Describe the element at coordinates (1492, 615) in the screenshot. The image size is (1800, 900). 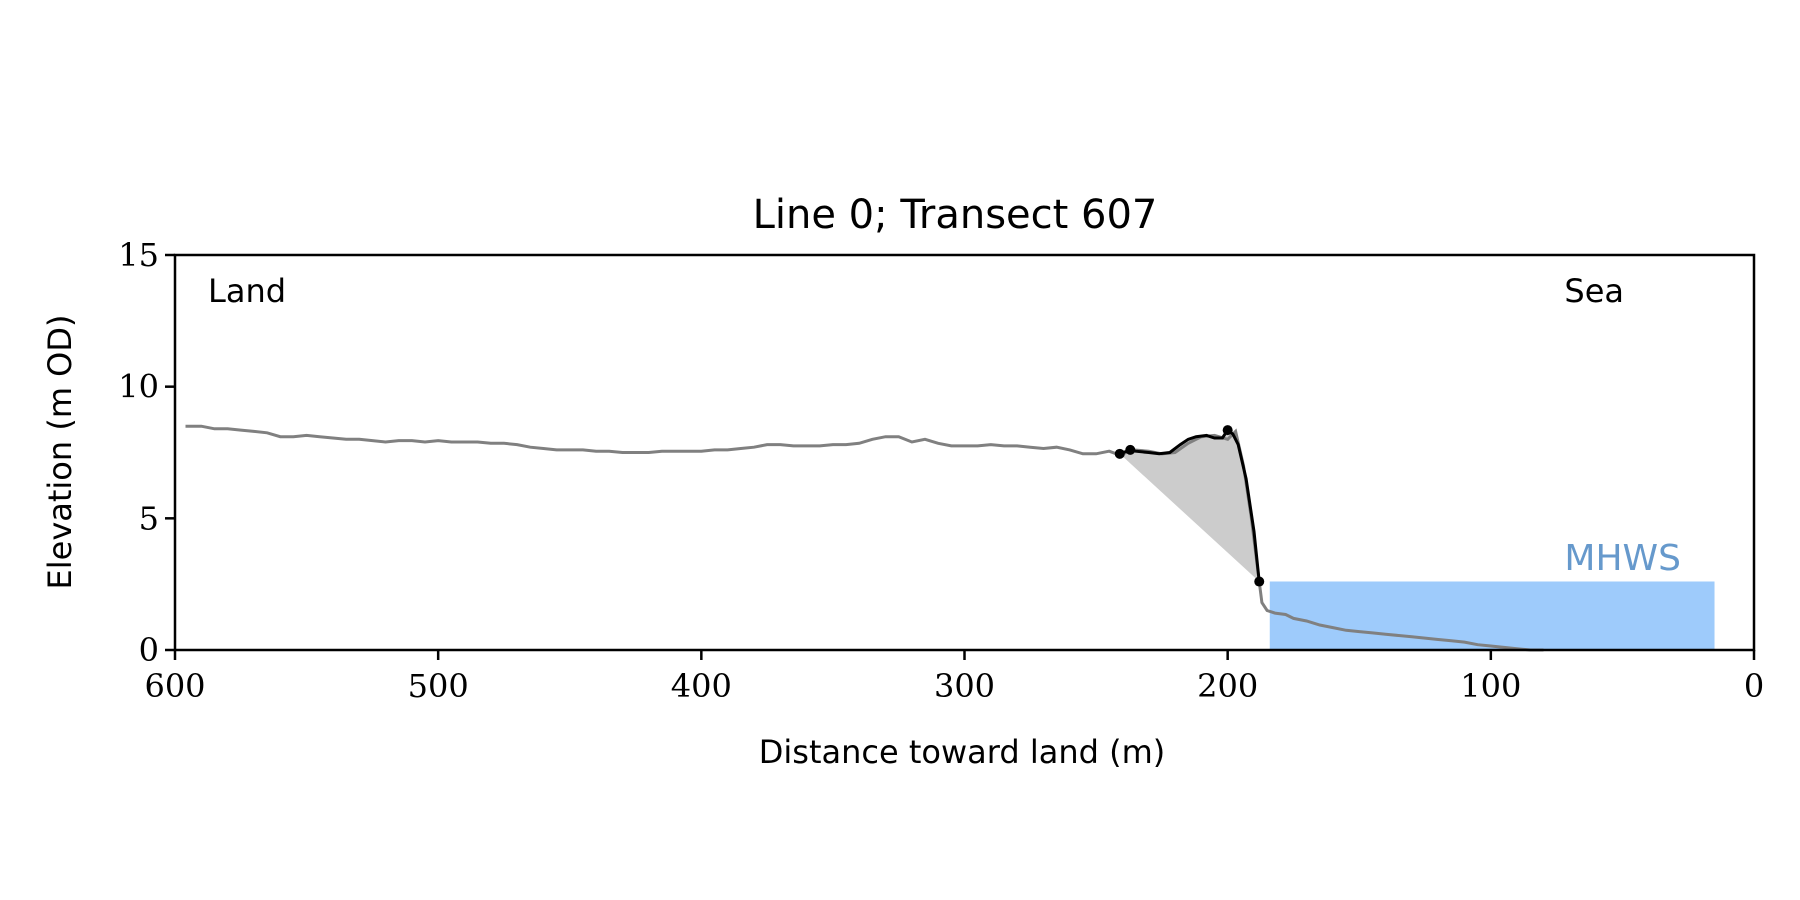
I see `mhws-band` at that location.